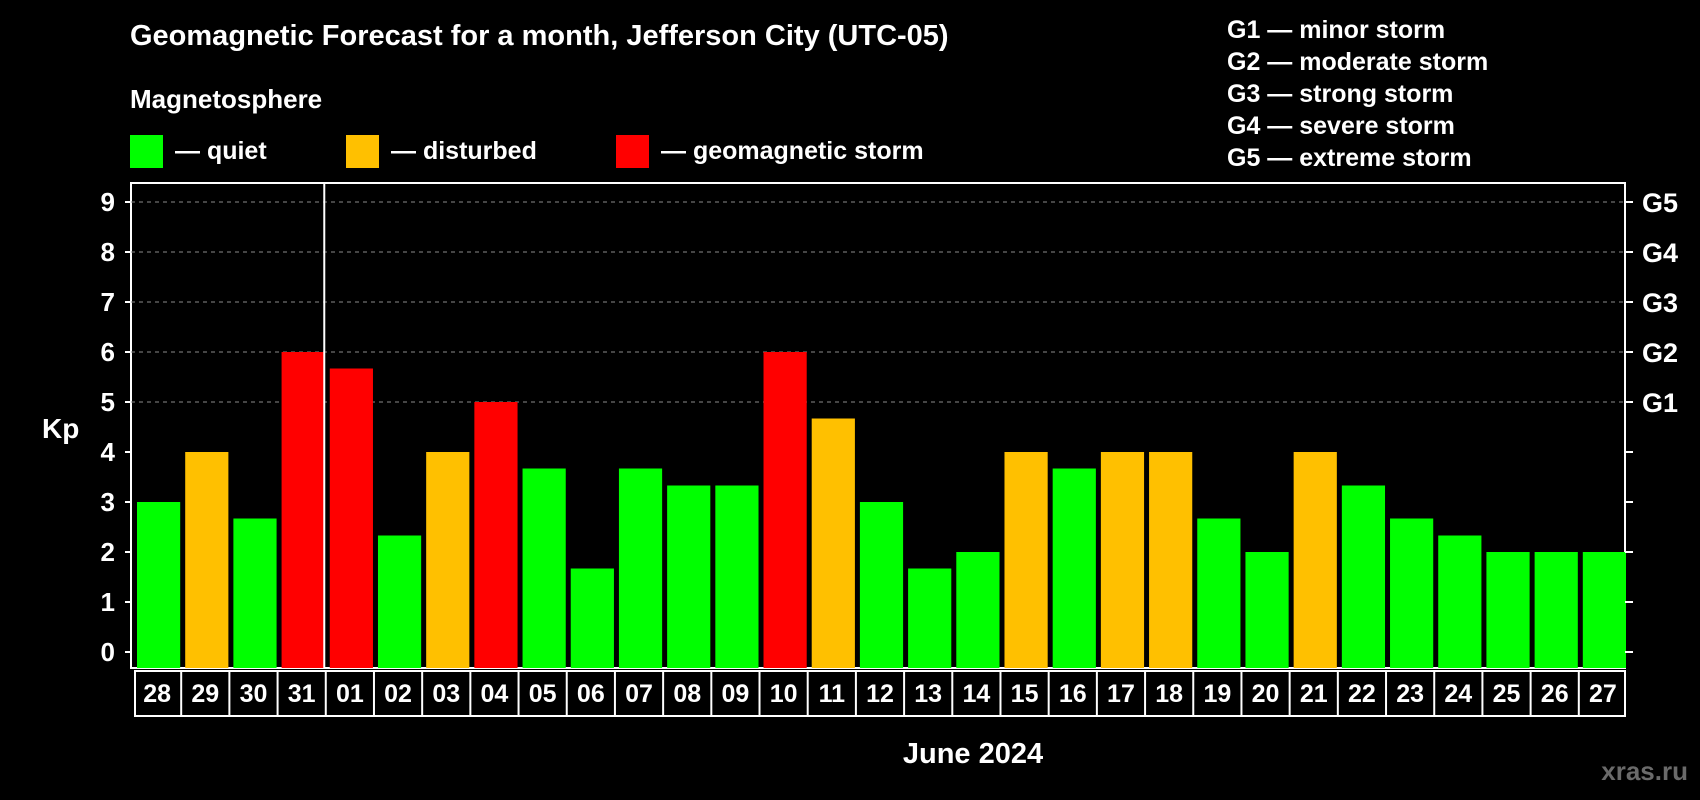  Describe the element at coordinates (1169, 694) in the screenshot. I see `x-tick-label-18: 18` at that location.